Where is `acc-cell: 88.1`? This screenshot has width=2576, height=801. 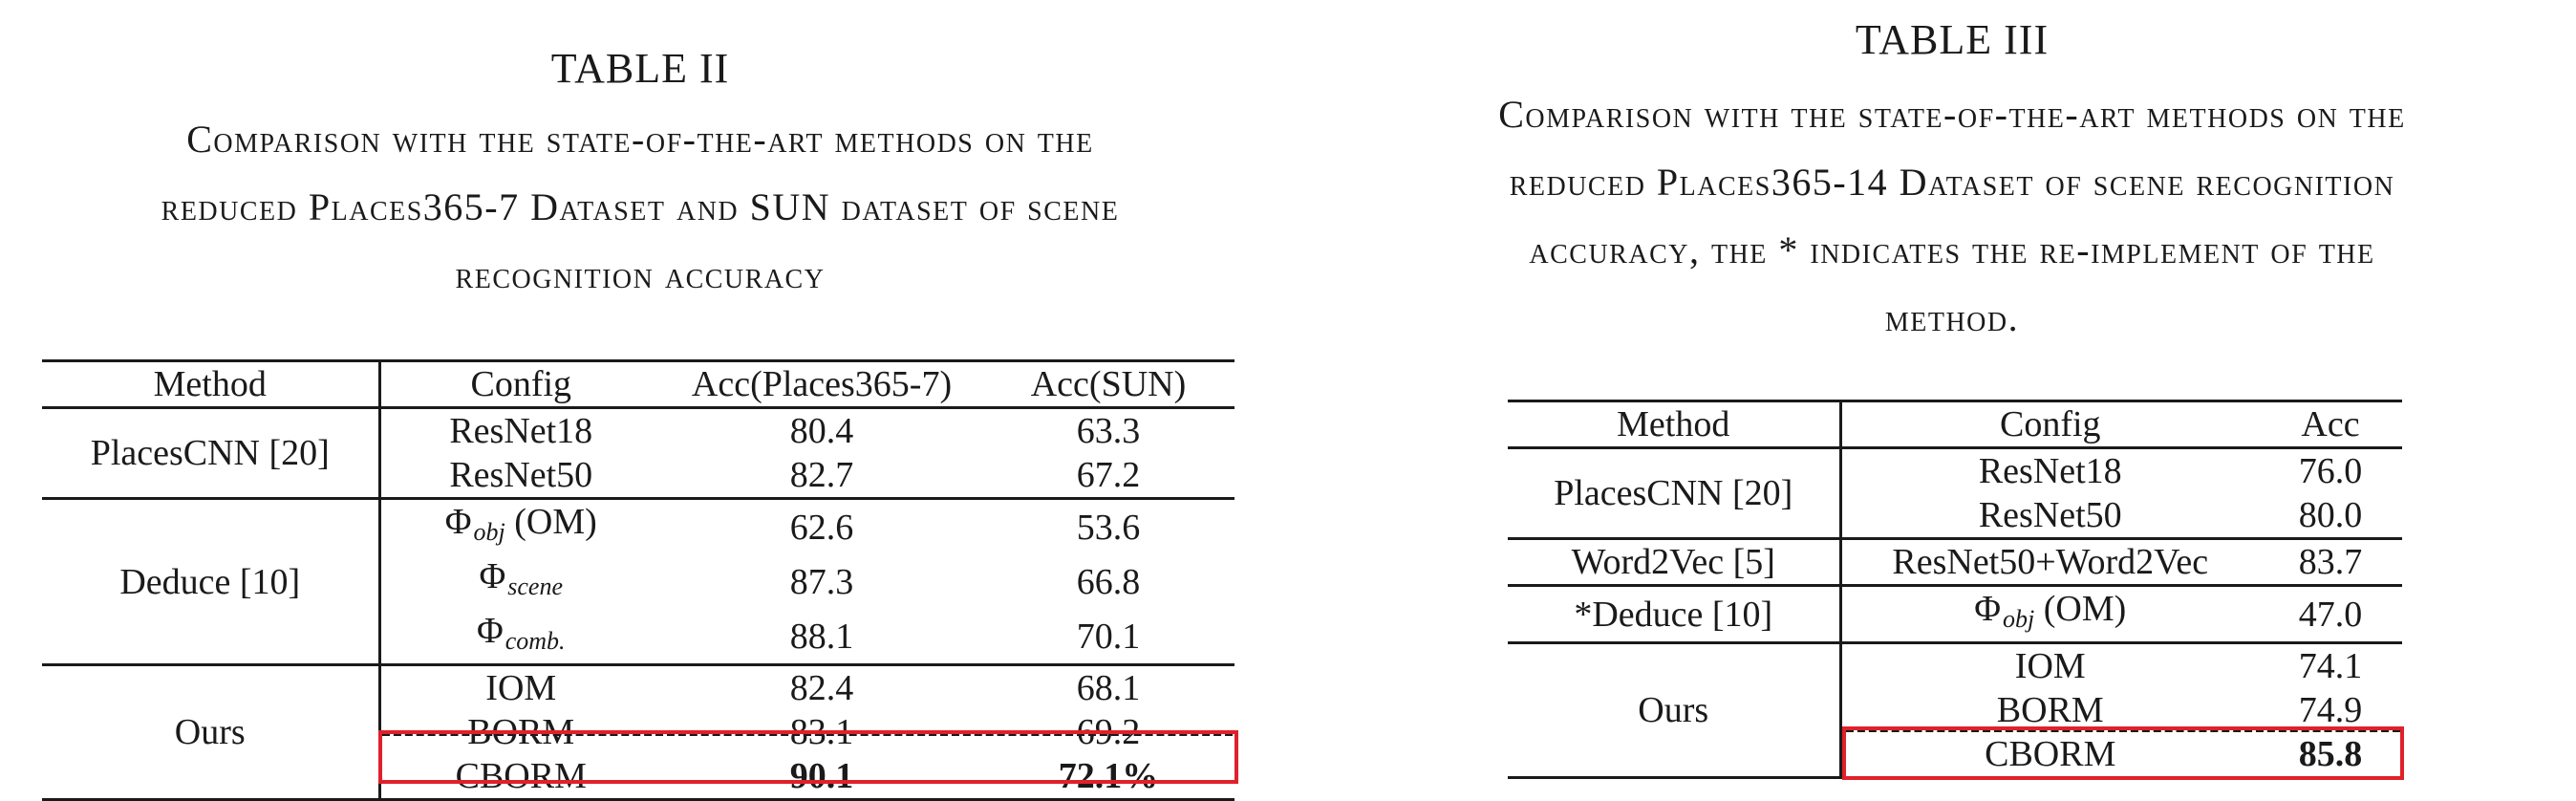 acc-cell: 88.1 is located at coordinates (821, 637).